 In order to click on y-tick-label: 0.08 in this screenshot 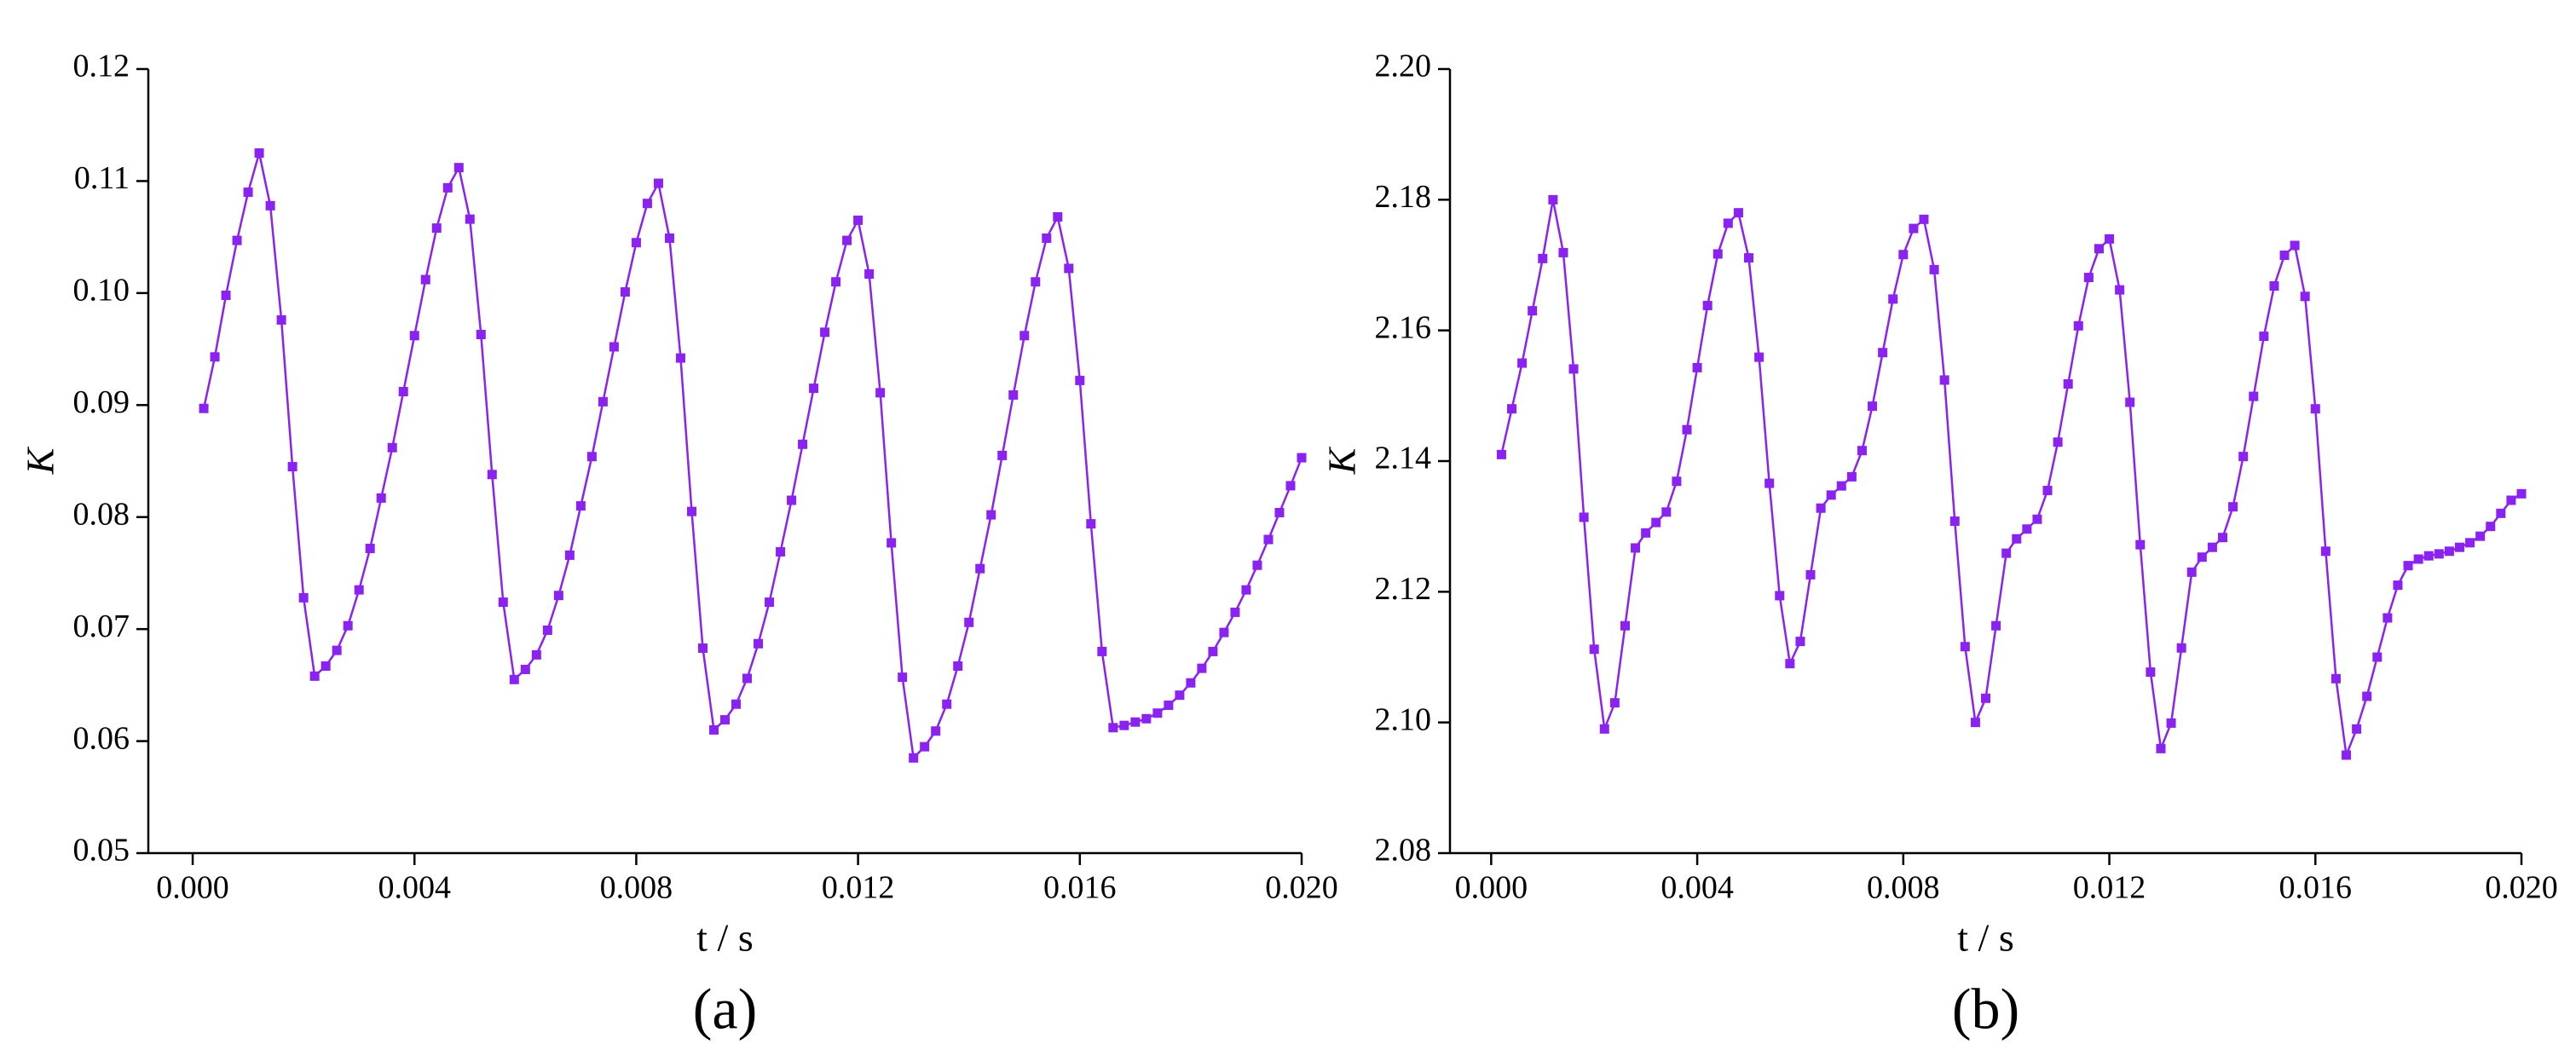, I will do `click(101, 514)`.